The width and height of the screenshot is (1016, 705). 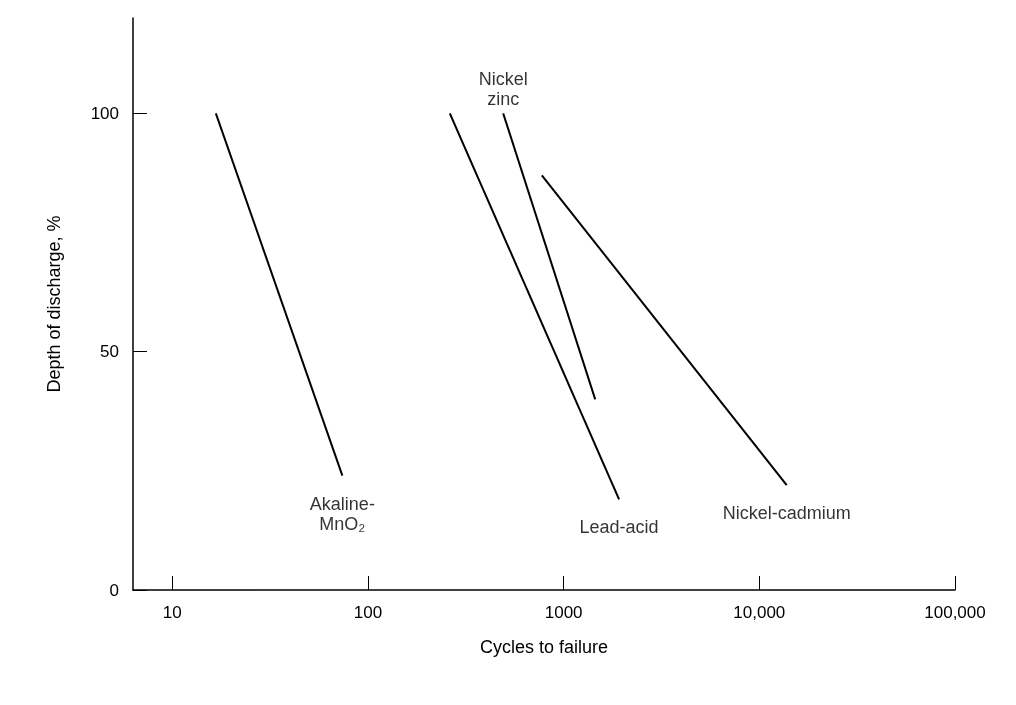 What do you see at coordinates (786, 513) in the screenshot?
I see `annotation: Nickel-cadmium` at bounding box center [786, 513].